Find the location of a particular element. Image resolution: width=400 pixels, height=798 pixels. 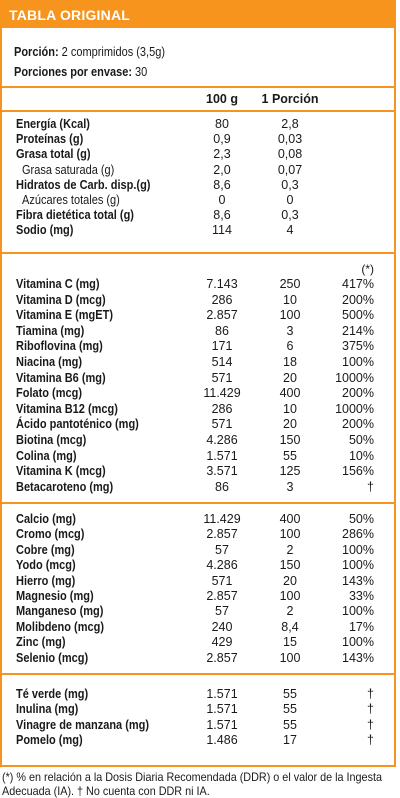

table-row: Manganeso (mg) 57 2 100% is located at coordinates (198, 611).